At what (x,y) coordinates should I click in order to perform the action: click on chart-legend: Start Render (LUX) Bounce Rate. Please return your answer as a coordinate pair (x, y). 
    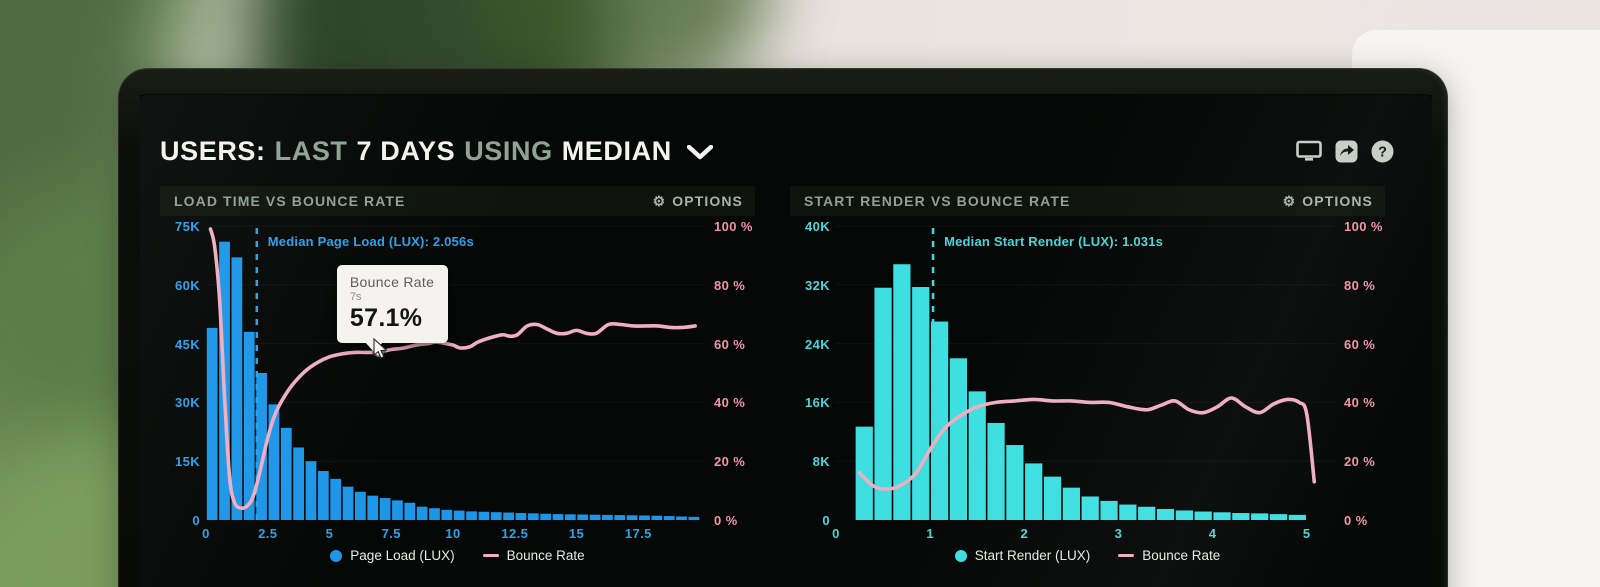
    Looking at the image, I should click on (1087, 555).